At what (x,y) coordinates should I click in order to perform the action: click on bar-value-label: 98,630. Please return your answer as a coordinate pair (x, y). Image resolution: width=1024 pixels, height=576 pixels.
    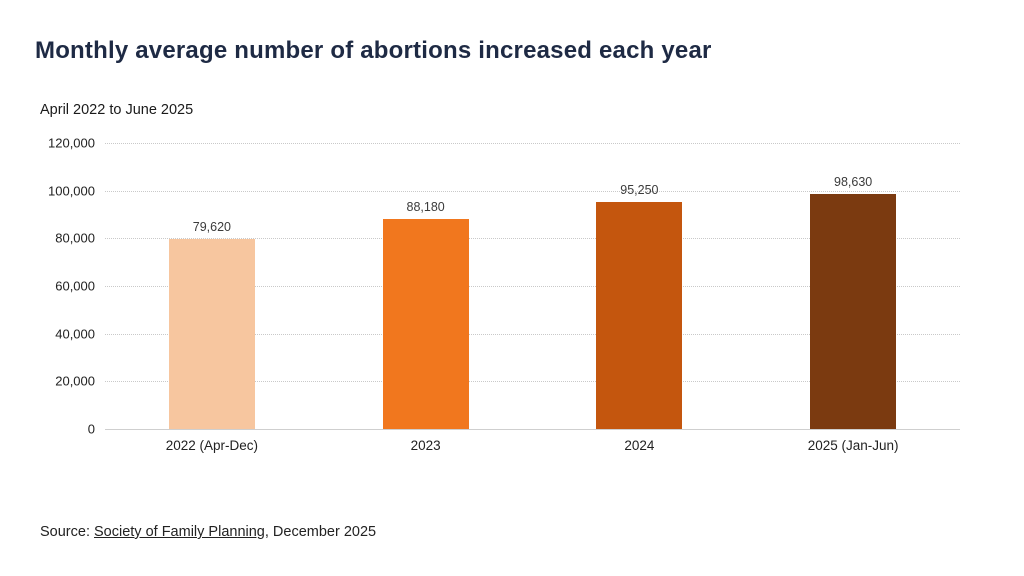
    Looking at the image, I should click on (853, 181).